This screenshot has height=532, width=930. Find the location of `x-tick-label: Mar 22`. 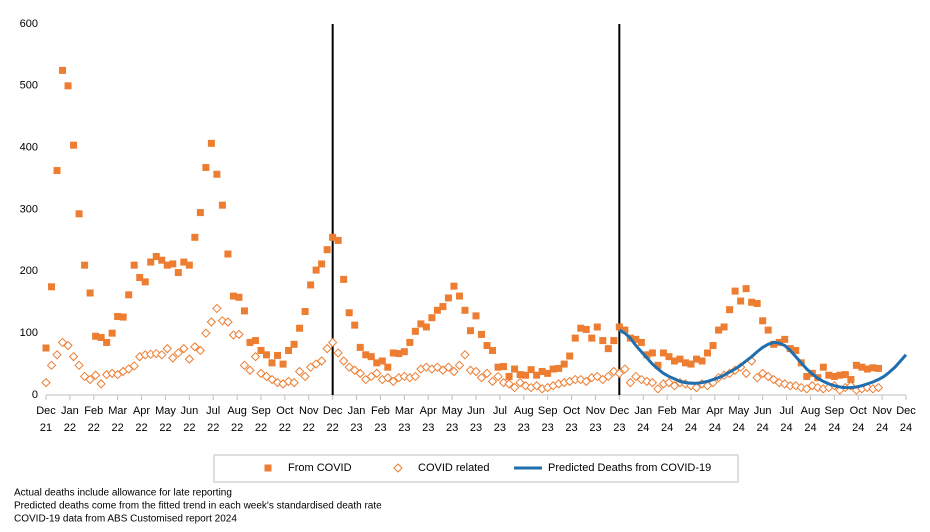

x-tick-label: Mar 22 is located at coordinates (117, 419).